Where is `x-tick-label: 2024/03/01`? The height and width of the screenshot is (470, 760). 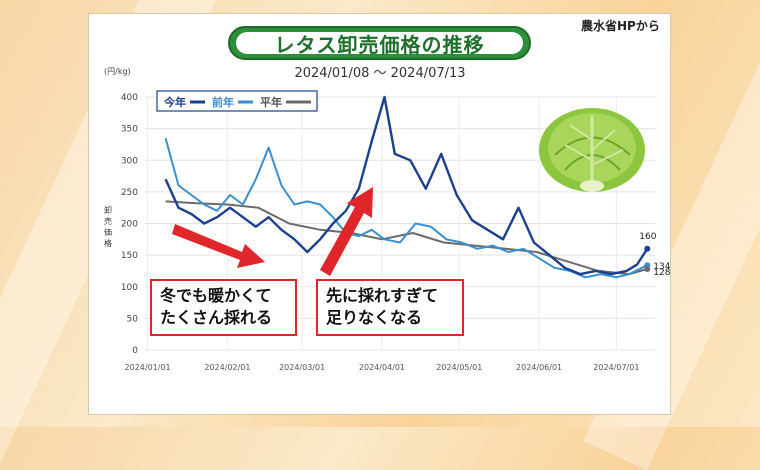
x-tick-label: 2024/03/01 is located at coordinates (302, 367).